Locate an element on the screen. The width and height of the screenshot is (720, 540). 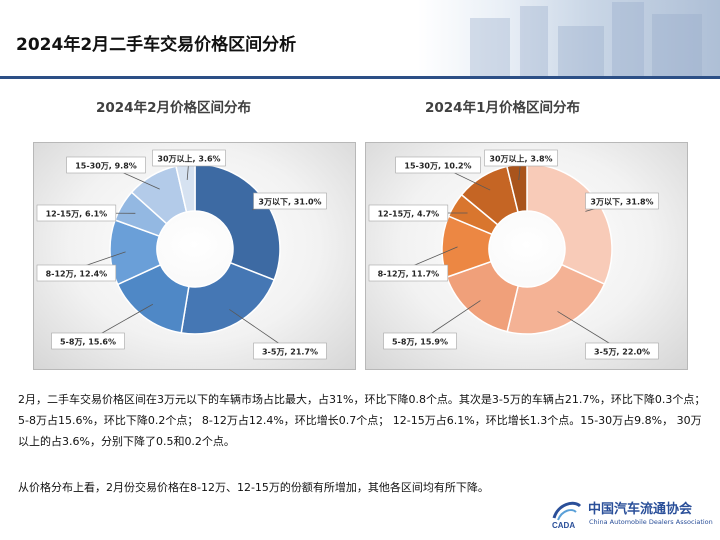
data-label-feb-0: 3万以下, 31.0% is located at coordinates (289, 202).